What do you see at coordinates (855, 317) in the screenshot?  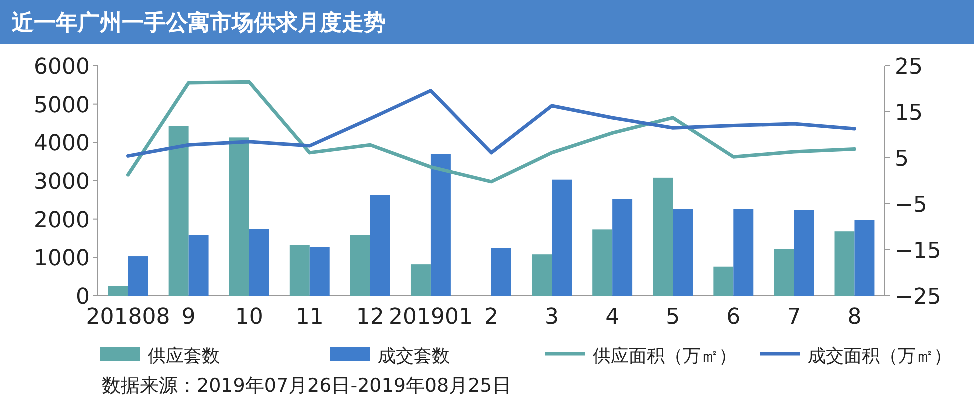 I see `x-tick-label: 8` at bounding box center [855, 317].